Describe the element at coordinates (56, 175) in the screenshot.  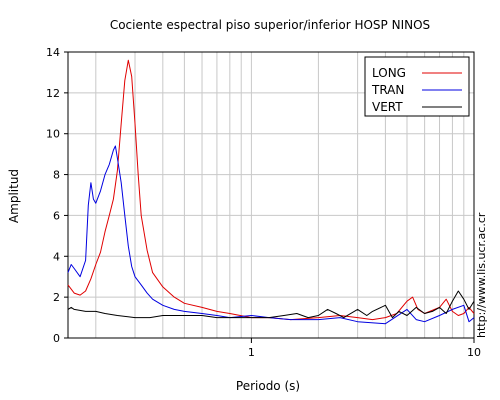
I see `y-tick-label: 8` at that location.